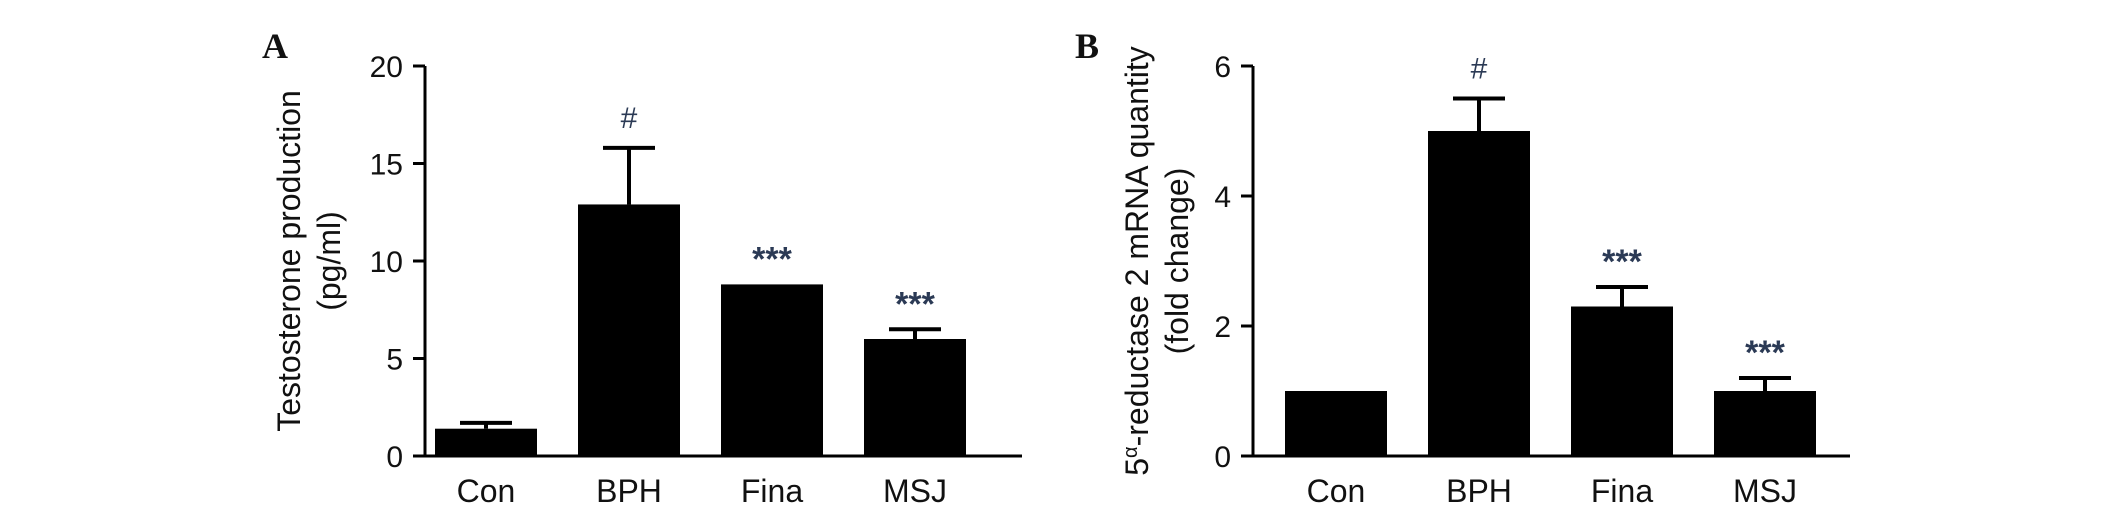 Image resolution: width=2126 pixels, height=521 pixels. Describe the element at coordinates (394, 457) in the screenshot. I see `panel-a-y-tick-label-0: 0` at that location.